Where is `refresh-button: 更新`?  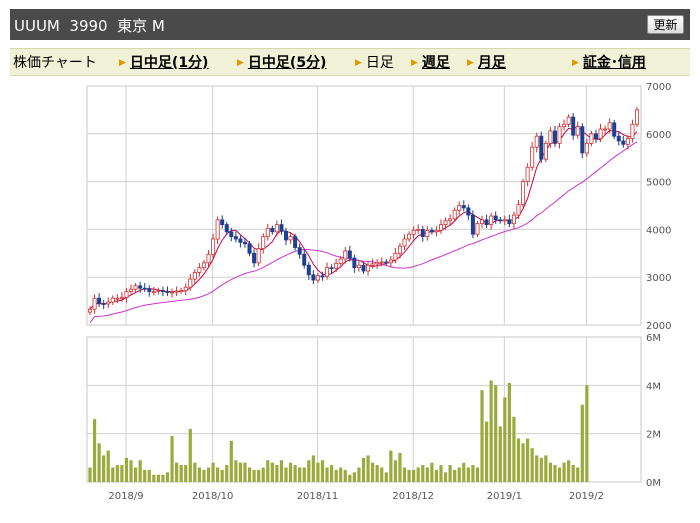 refresh-button: 更新 is located at coordinates (665, 24).